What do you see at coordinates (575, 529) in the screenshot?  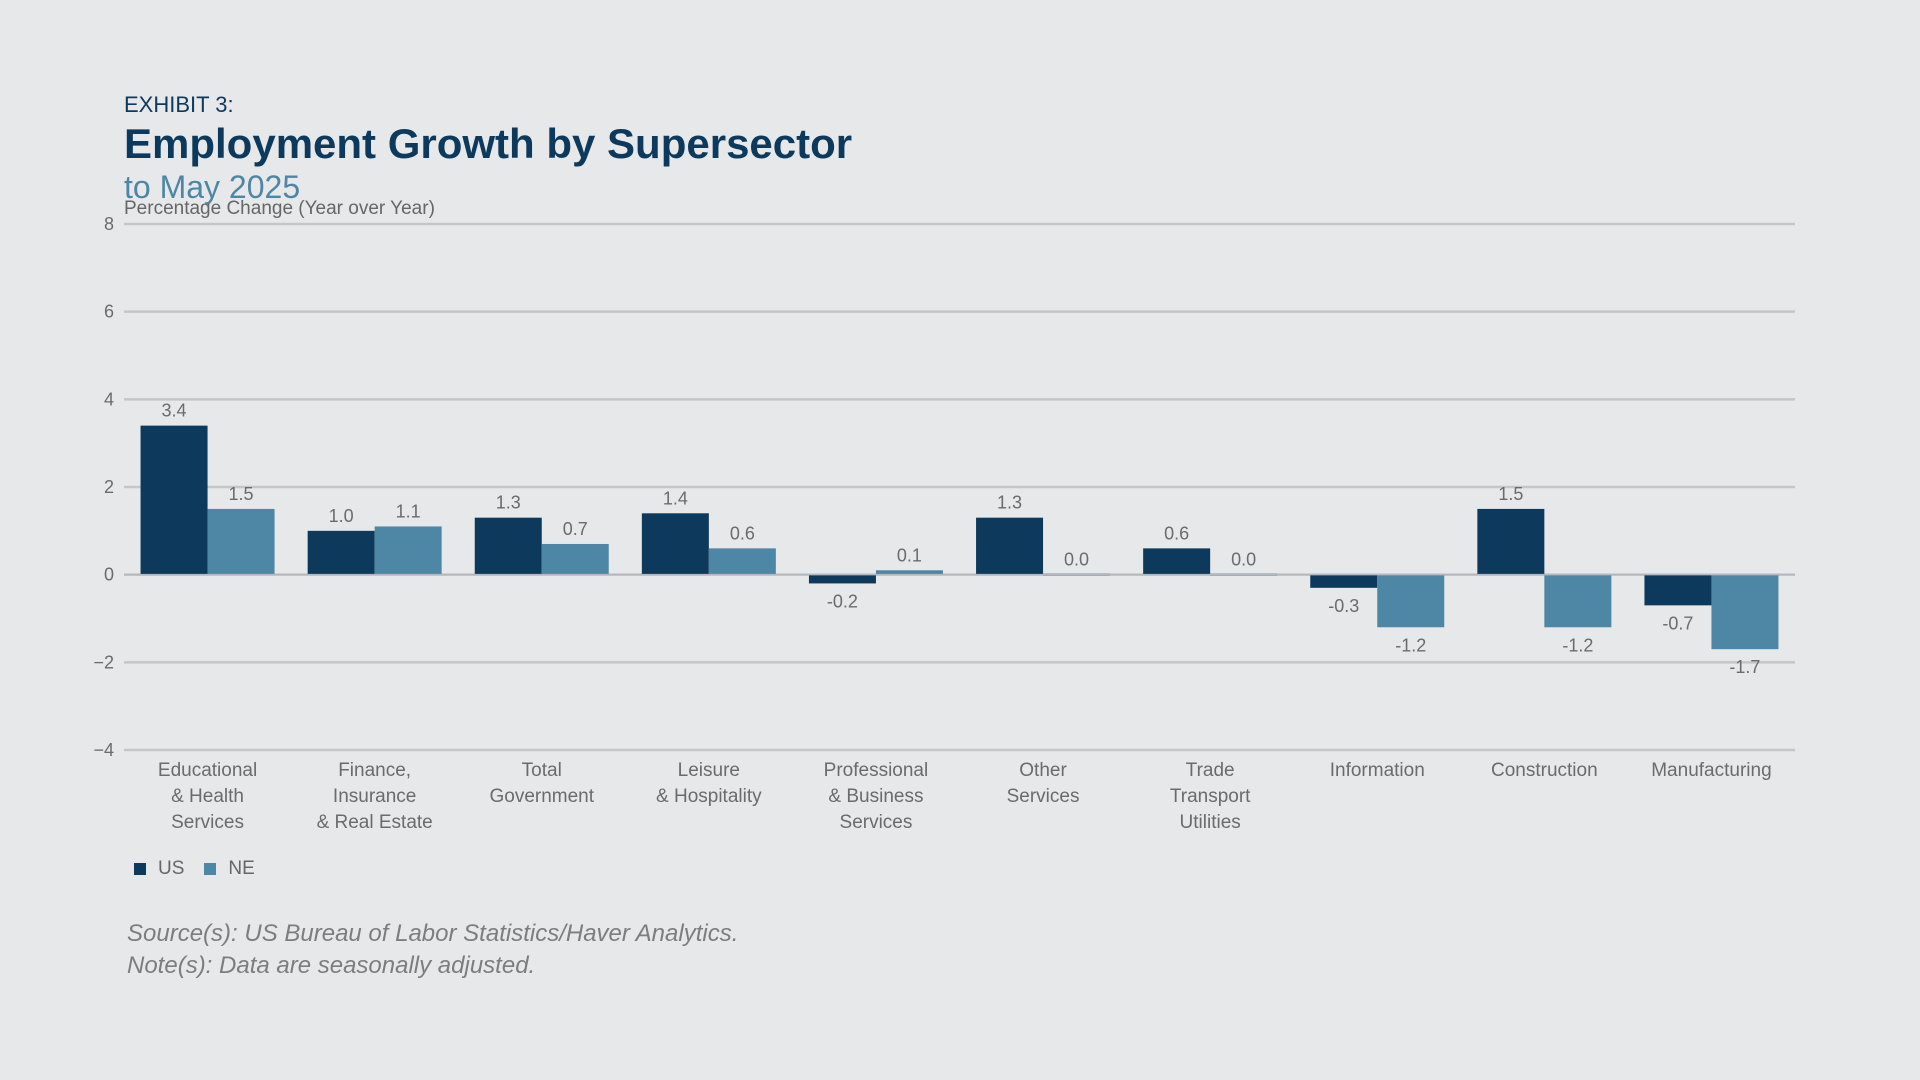 I see `data-label: 0.7` at bounding box center [575, 529].